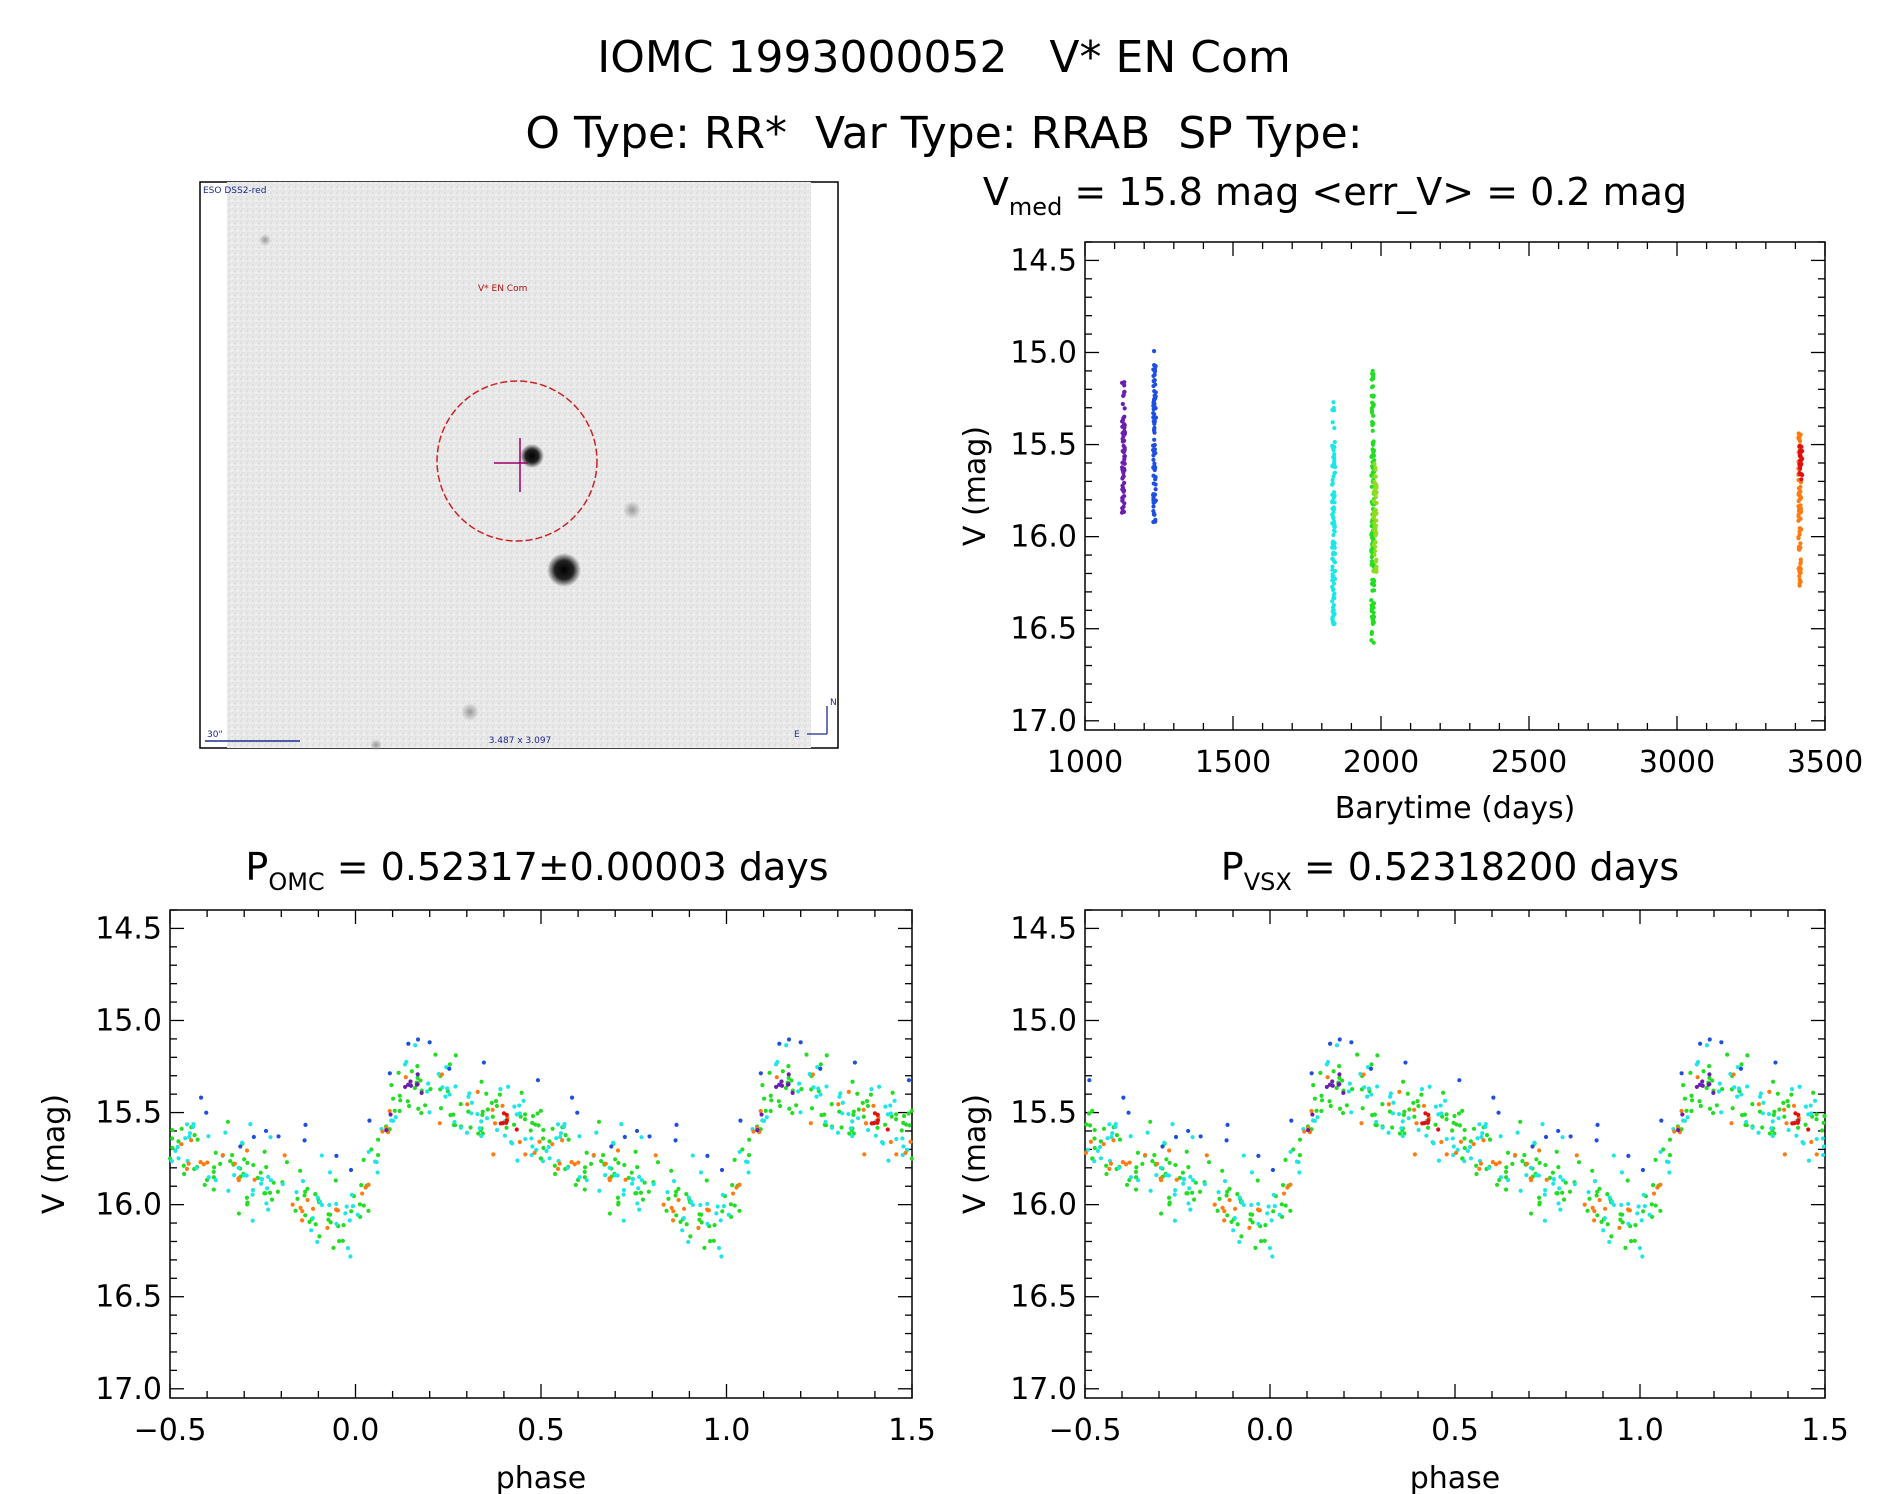  Describe the element at coordinates (265, 240) in the screenshot. I see `faint-star` at that location.